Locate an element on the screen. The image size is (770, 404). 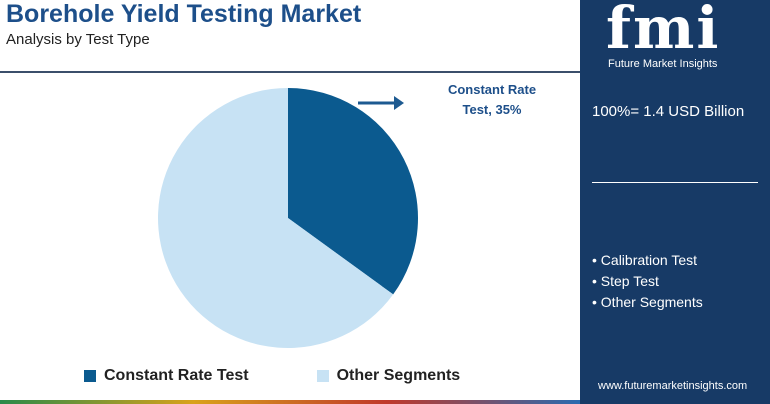
legend-label: Other Segments is located at coordinates (398, 375).